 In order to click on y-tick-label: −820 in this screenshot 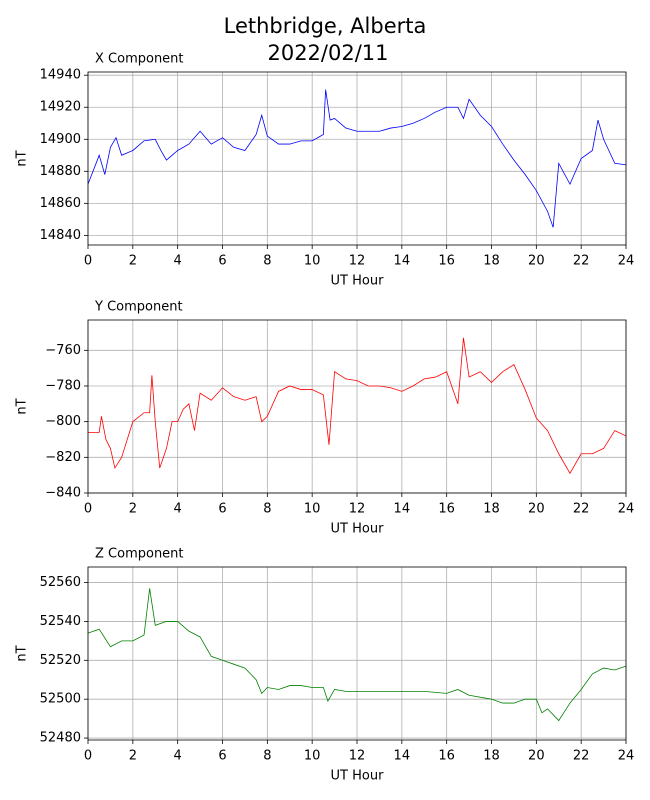, I will do `click(63, 457)`.